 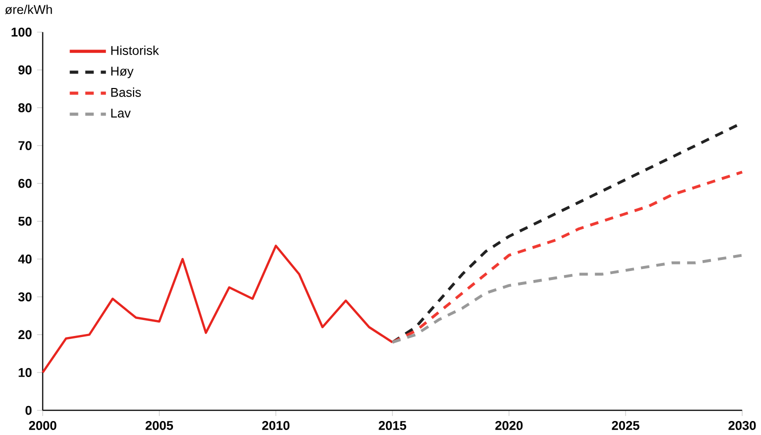 What do you see at coordinates (122, 72) in the screenshot?
I see `legend-label: Høy` at bounding box center [122, 72].